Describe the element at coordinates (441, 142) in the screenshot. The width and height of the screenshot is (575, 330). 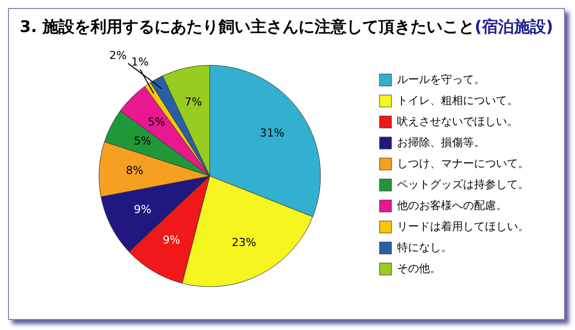
I see `legend-label: お掃除、損傷等。` at that location.